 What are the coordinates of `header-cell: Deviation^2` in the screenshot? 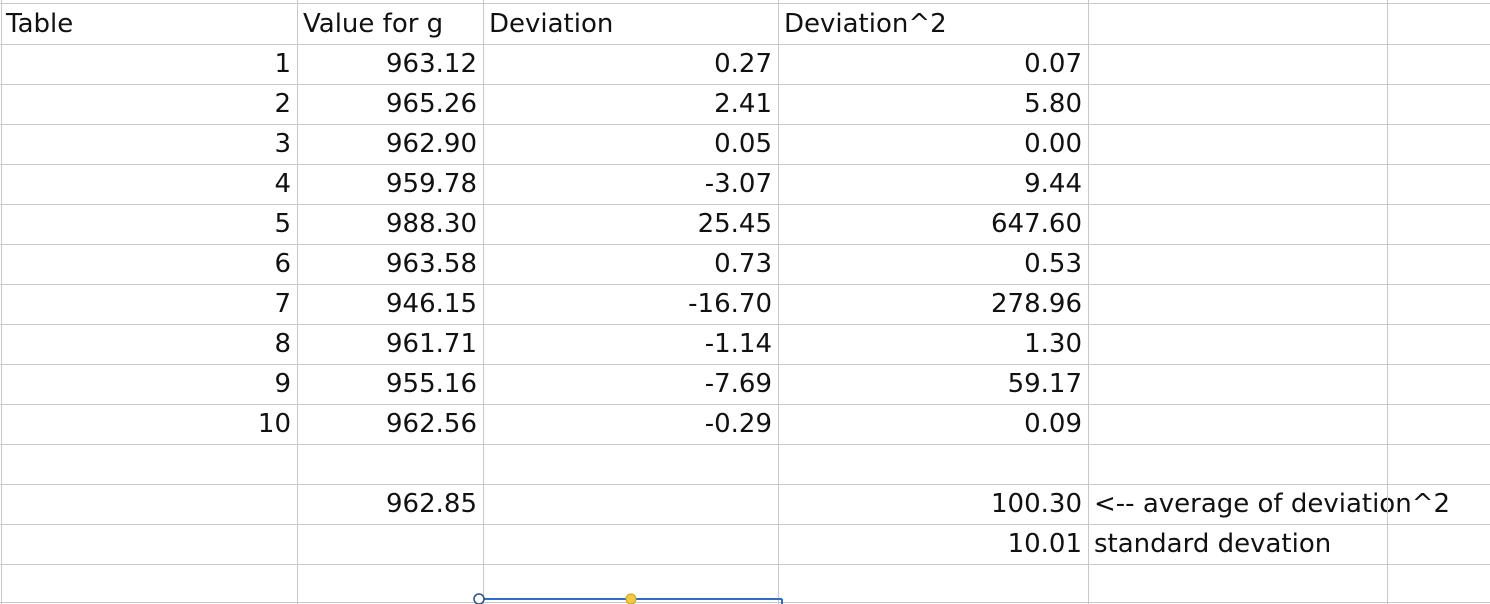 It's located at (865, 24).